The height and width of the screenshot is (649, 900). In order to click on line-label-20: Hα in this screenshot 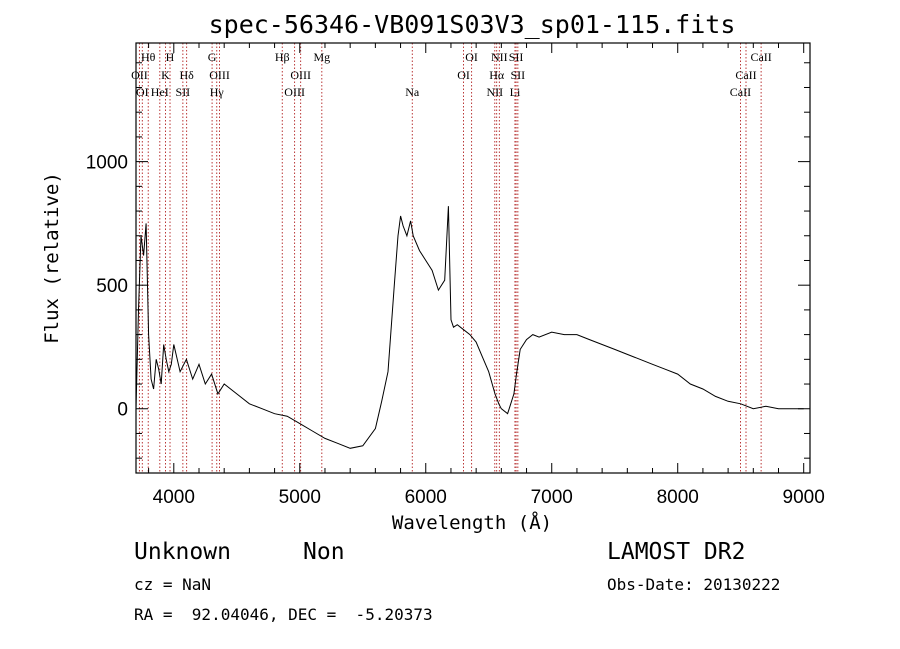, I will do `click(497, 75)`.